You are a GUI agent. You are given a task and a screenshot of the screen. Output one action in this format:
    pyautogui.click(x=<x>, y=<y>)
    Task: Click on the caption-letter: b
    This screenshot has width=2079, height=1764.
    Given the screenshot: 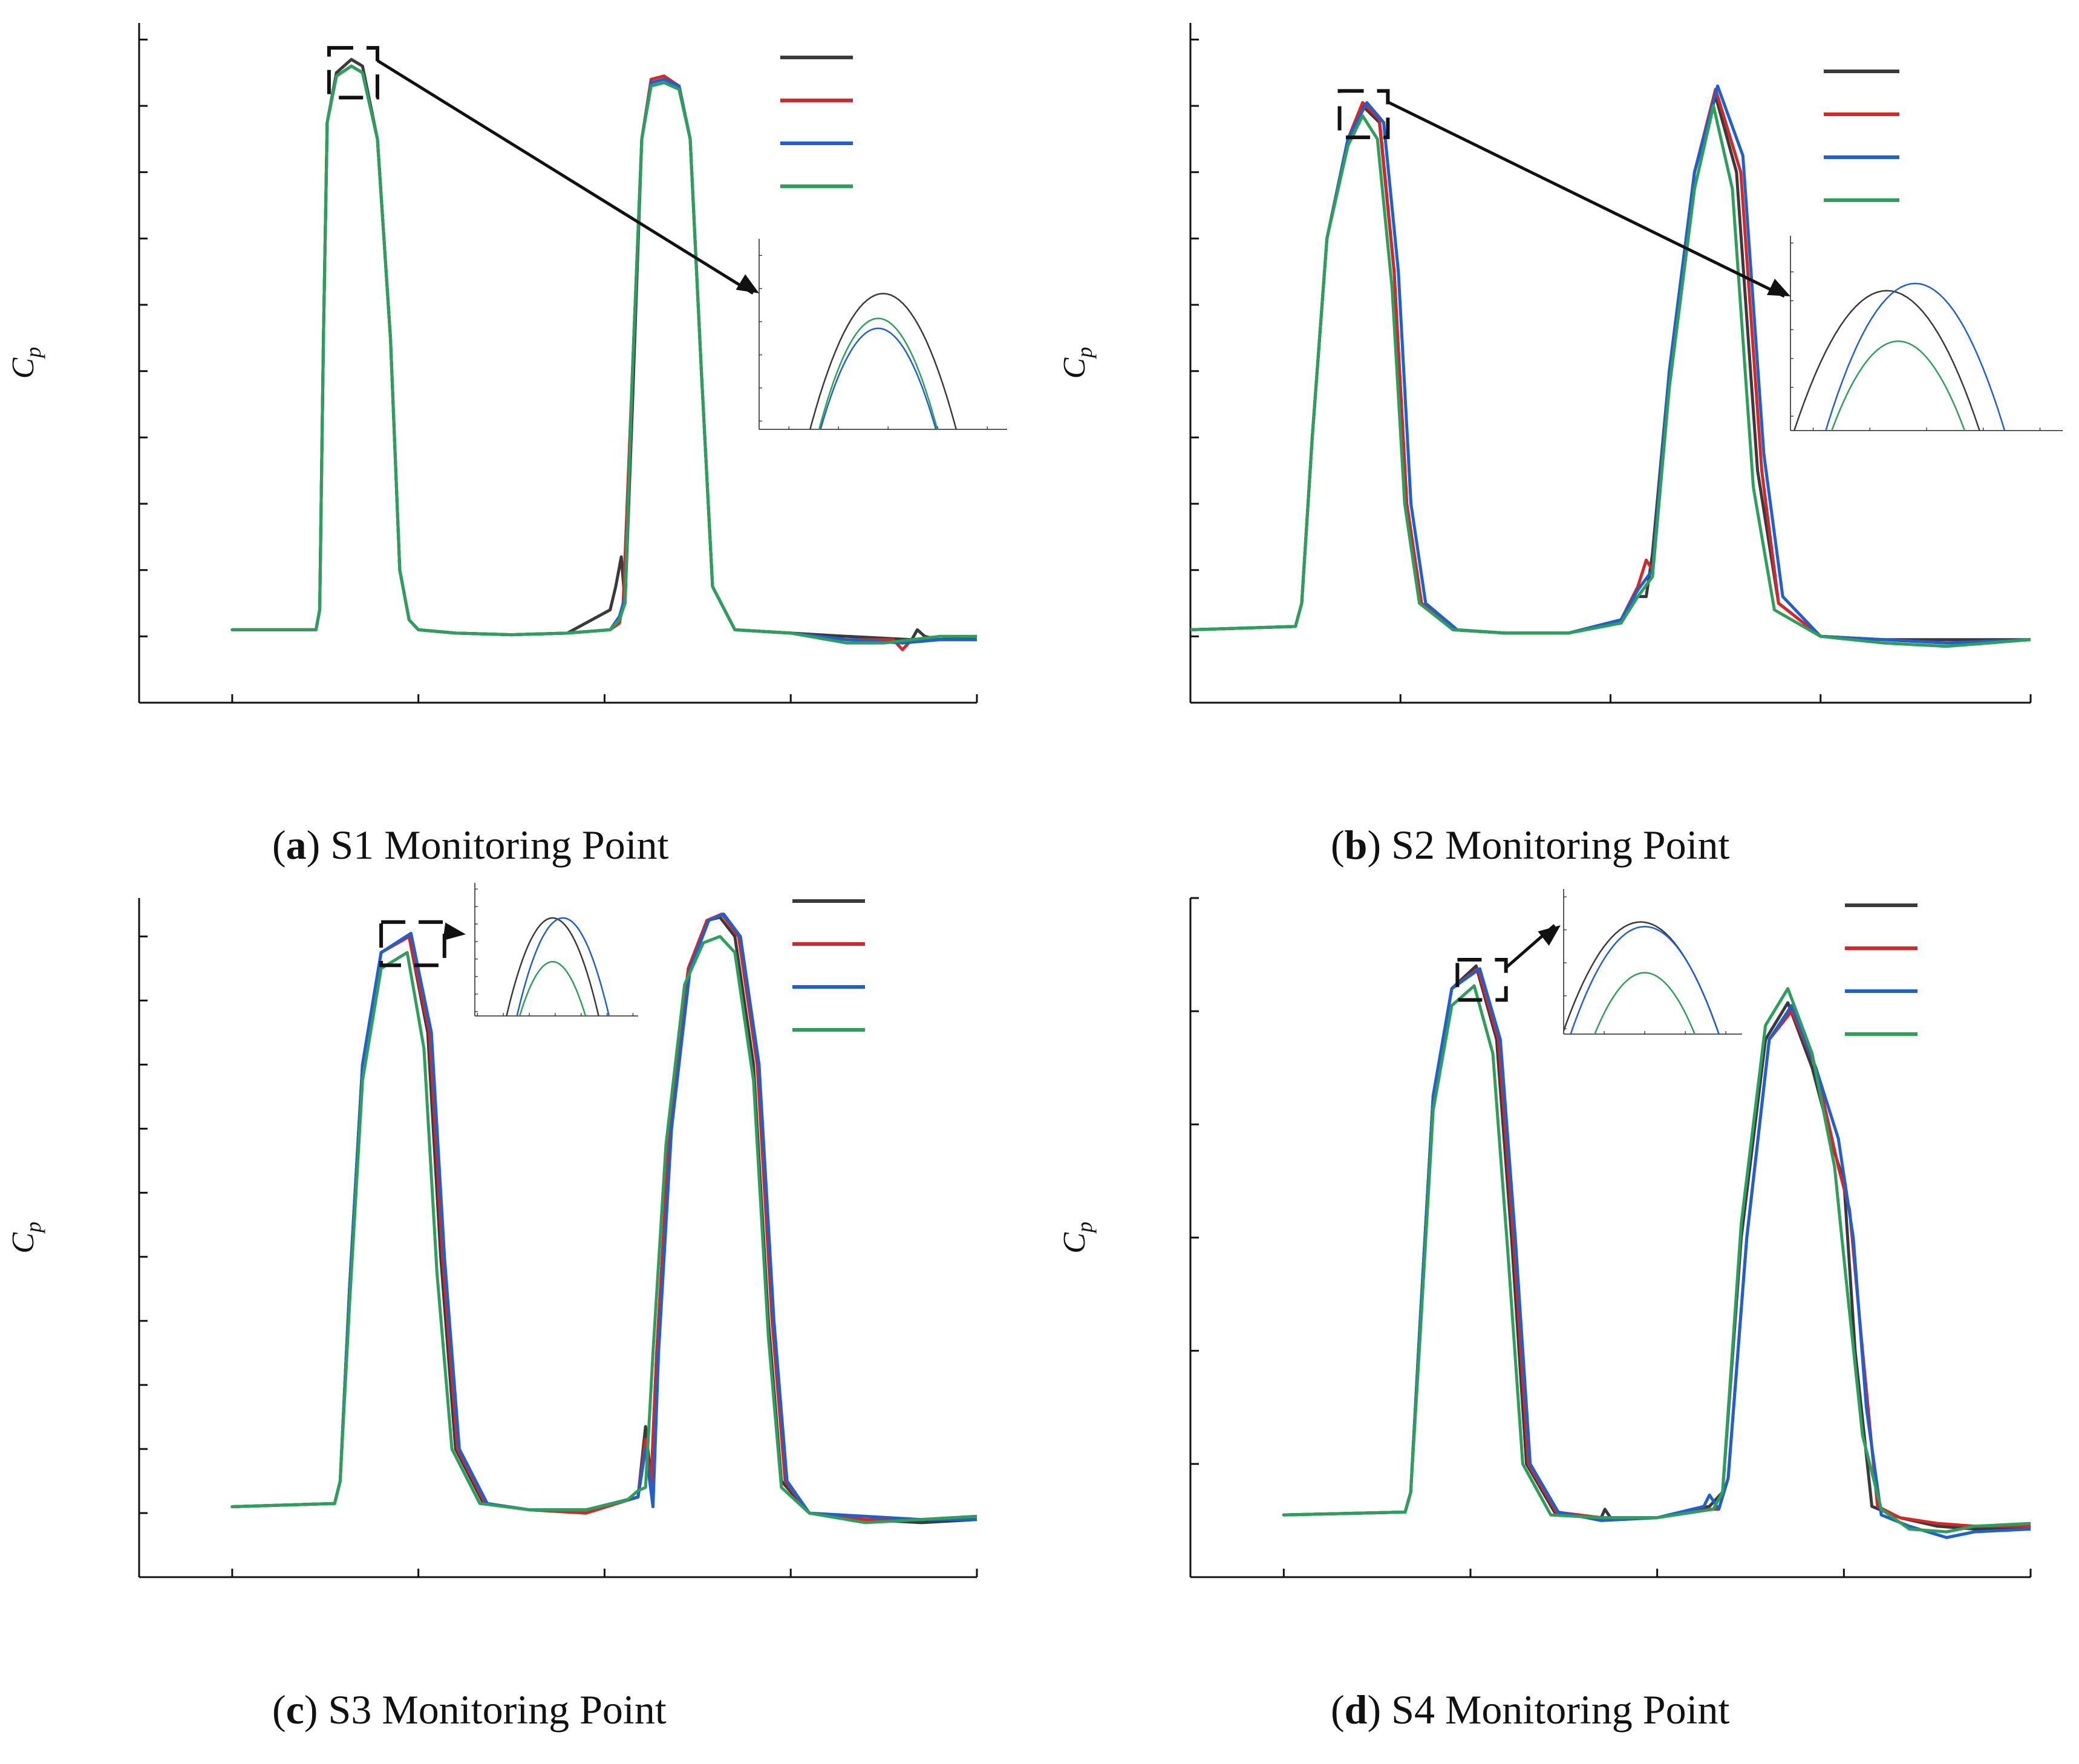 What is the action you would take?
    pyautogui.click(x=1356, y=845)
    